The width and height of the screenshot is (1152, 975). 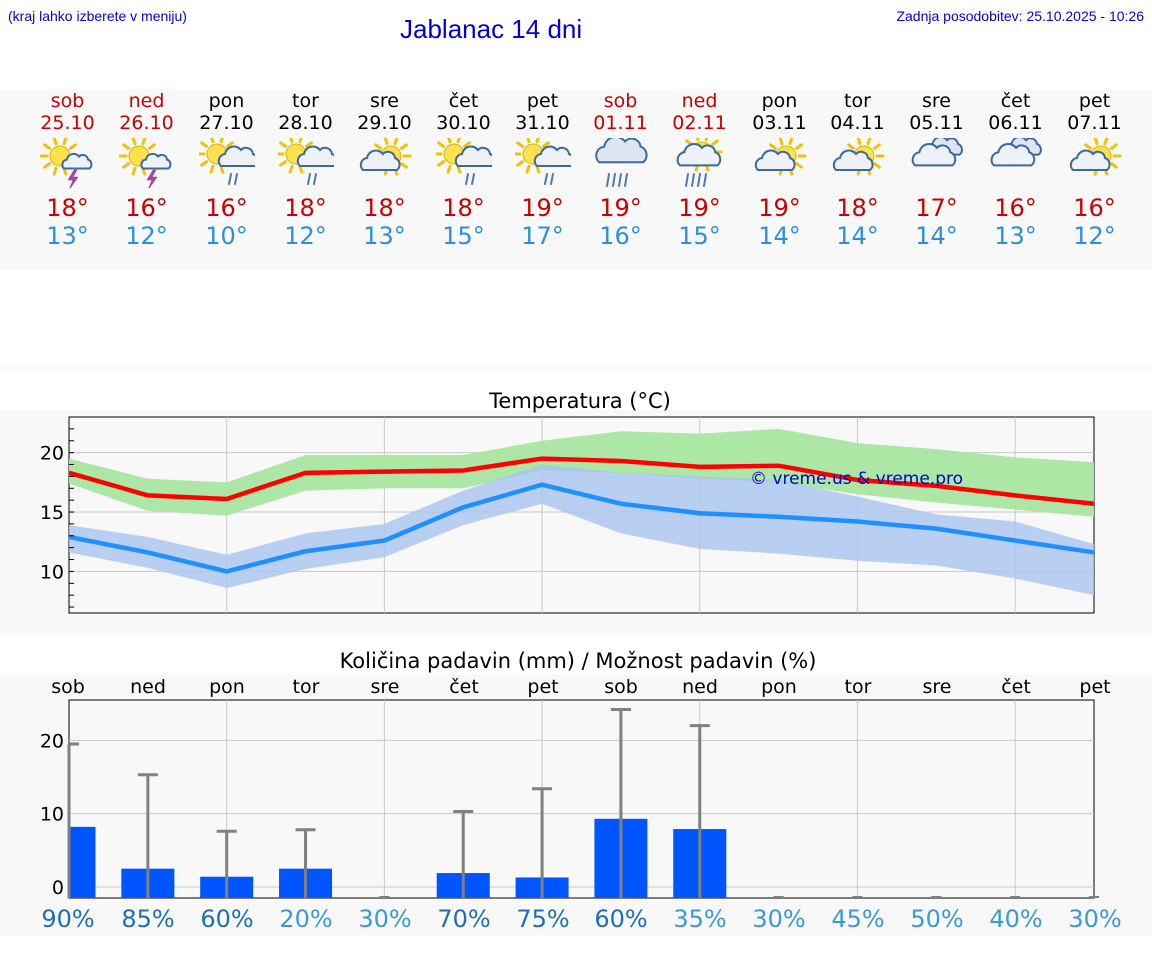 What do you see at coordinates (779, 170) in the screenshot?
I see `day-column: pon 03.11 19° 14°` at bounding box center [779, 170].